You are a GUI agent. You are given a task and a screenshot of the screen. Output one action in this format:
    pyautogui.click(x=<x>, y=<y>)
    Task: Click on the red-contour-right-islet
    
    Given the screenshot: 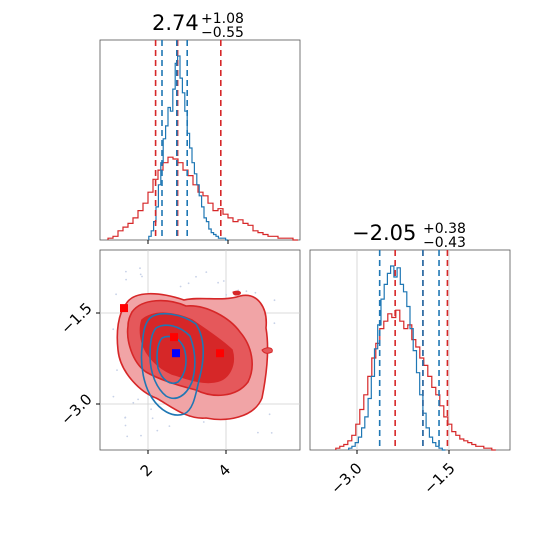 What is the action you would take?
    pyautogui.click(x=267, y=350)
    